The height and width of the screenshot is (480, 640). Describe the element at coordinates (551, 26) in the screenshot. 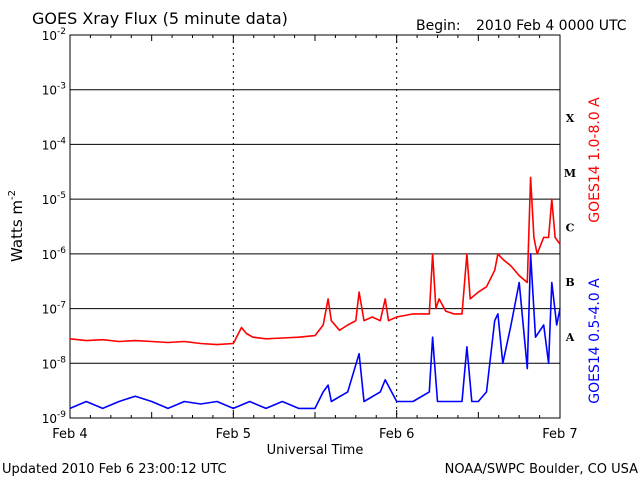

I see `begin-value: 2010 Feb 4 0000 UTC` at that location.